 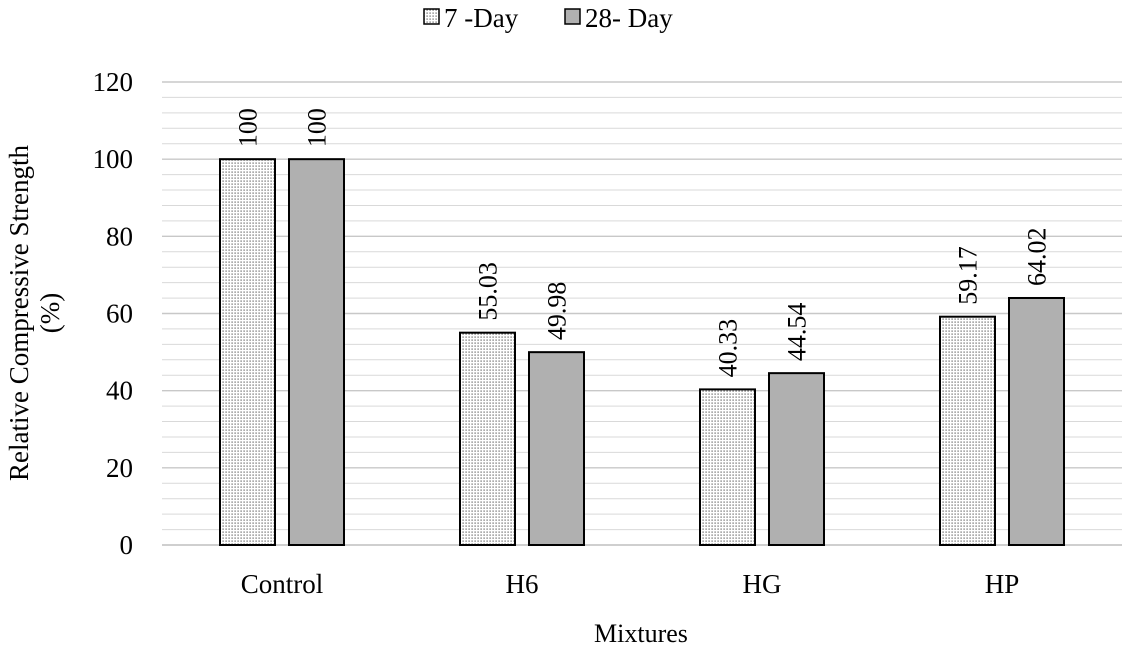 What do you see at coordinates (629, 18) in the screenshot?
I see `legend-label: 28- Day` at bounding box center [629, 18].